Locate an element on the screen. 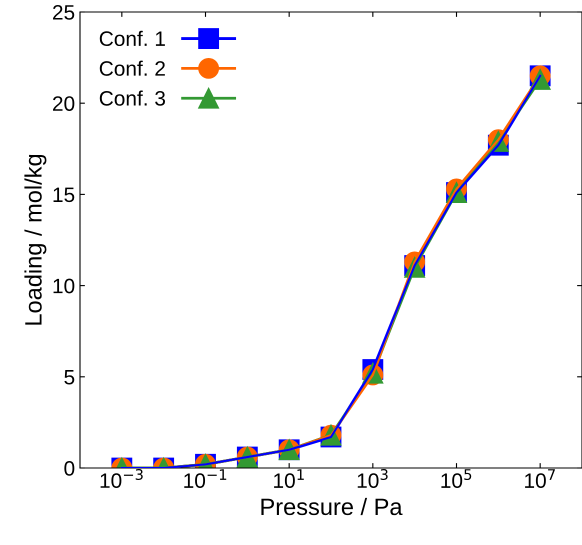 The width and height of the screenshot is (582, 545). y-tick-label: 10 is located at coordinates (64, 286).